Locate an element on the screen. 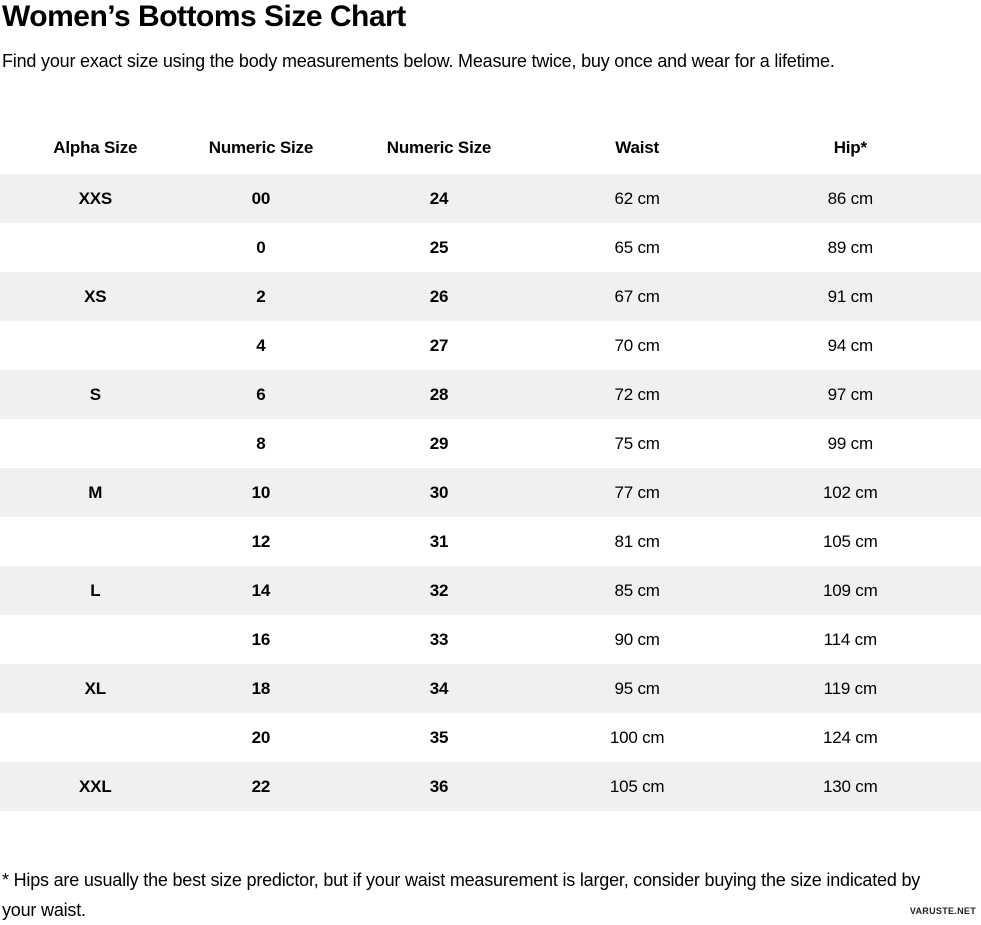 The width and height of the screenshot is (981, 925). table-cell: 97 cm is located at coordinates (850, 394).